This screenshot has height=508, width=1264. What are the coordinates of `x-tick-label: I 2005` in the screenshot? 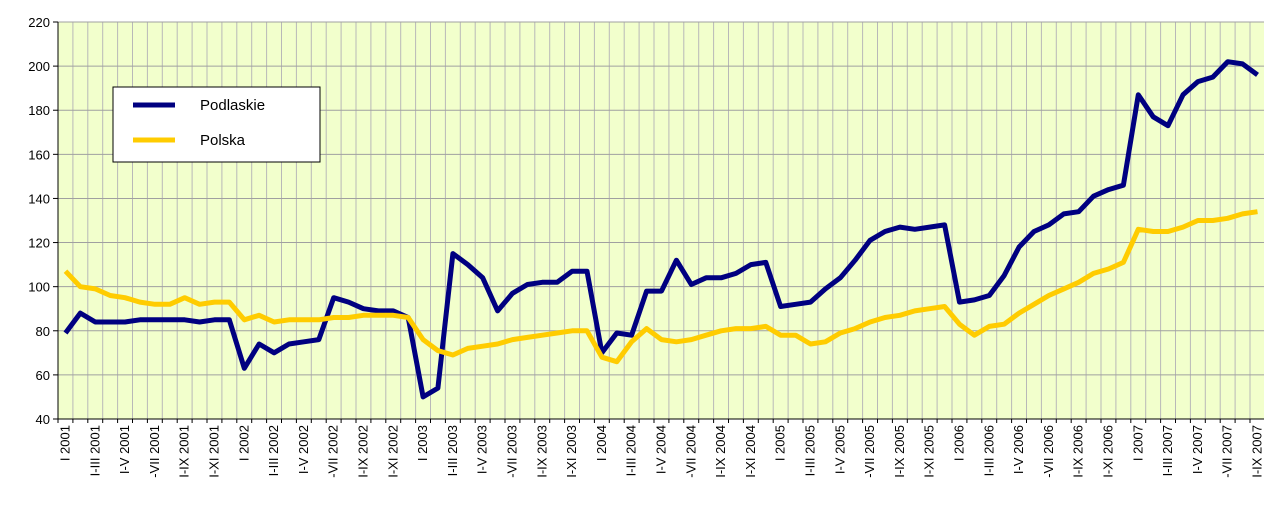 It's located at (780, 443).